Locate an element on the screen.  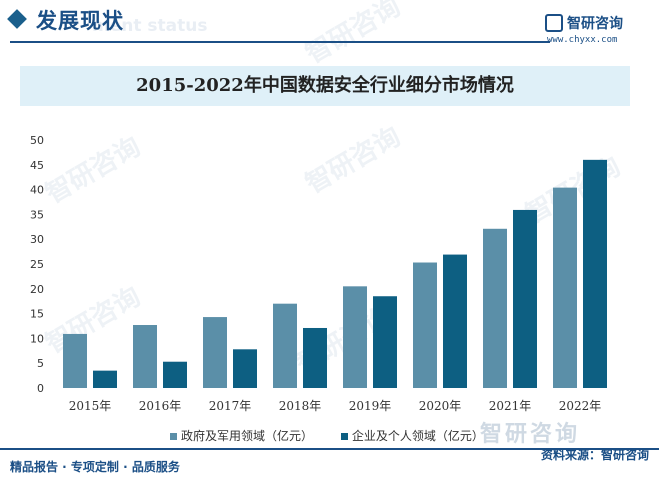
y-tick-label: 35 is located at coordinates (37, 214).